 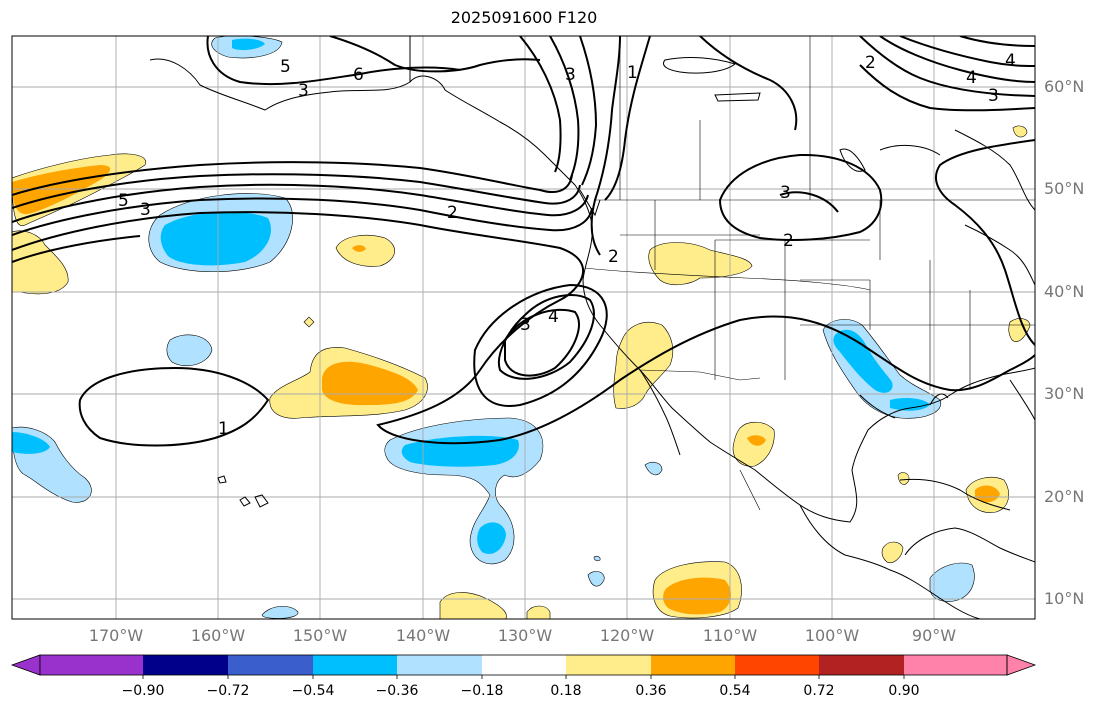 I want to click on colorbar, so click(x=523, y=666).